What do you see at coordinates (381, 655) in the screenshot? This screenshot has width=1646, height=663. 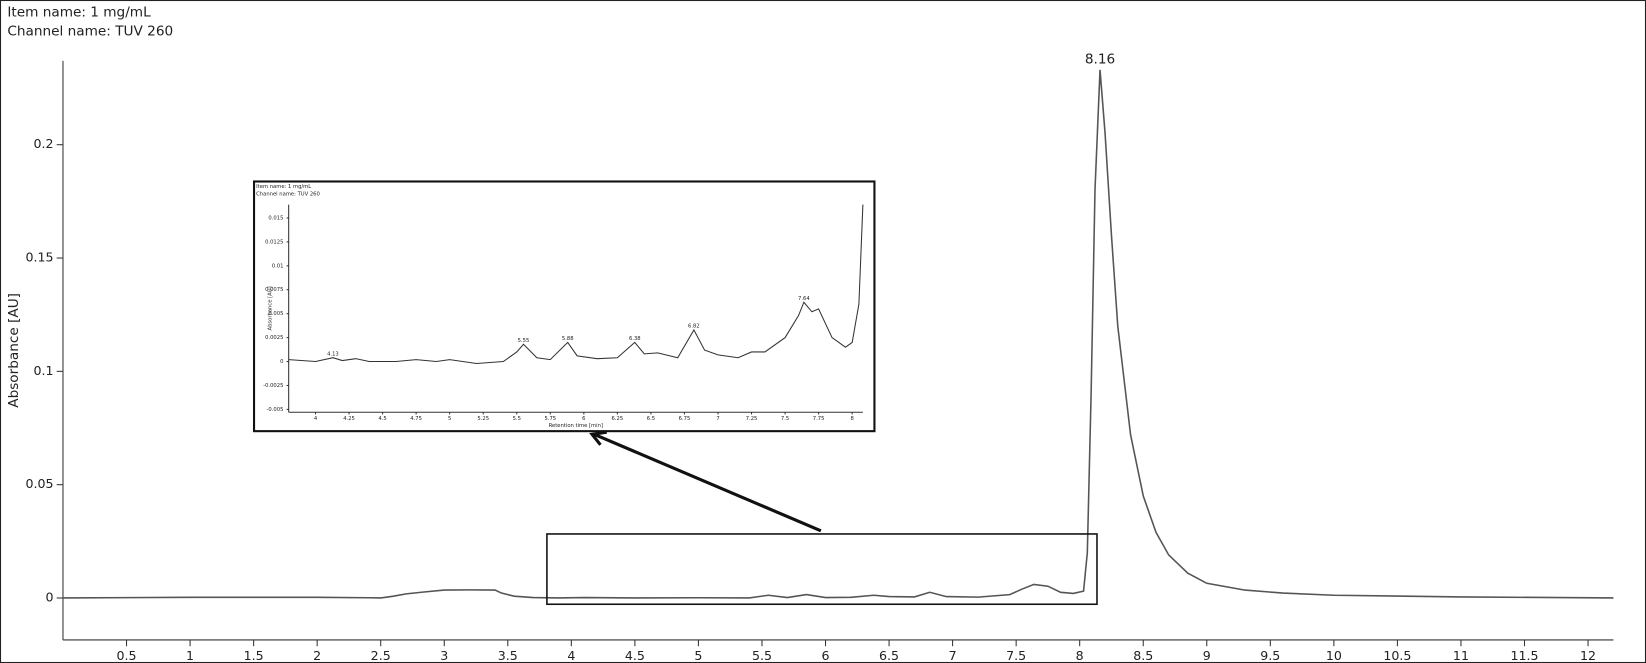 I see `x-tick-label: 2.5` at bounding box center [381, 655].